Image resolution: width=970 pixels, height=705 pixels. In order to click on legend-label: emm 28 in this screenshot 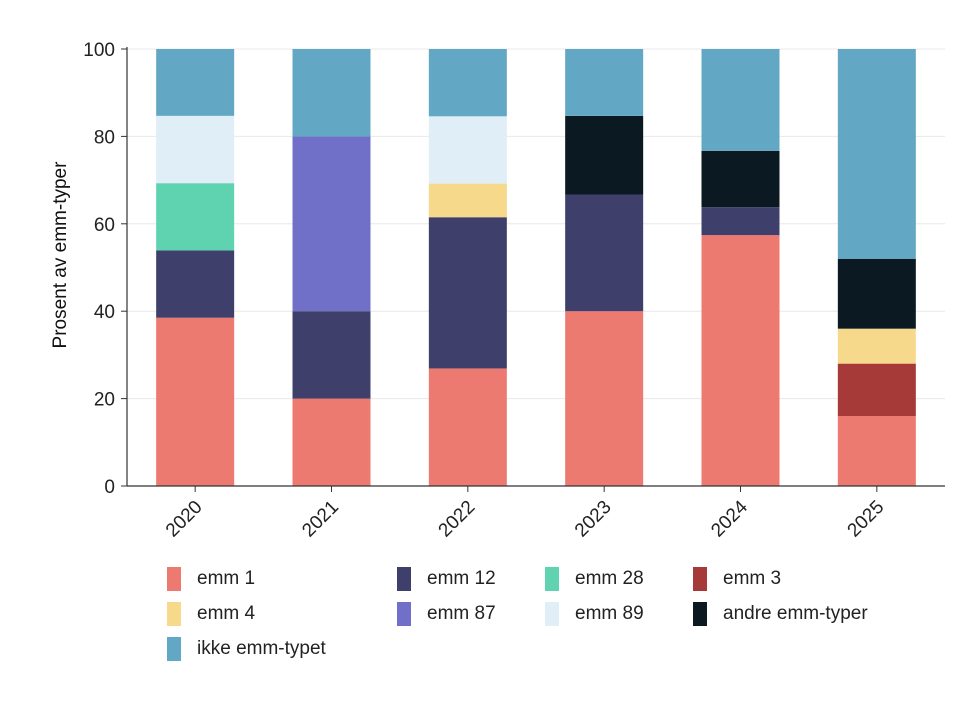, I will do `click(609, 578)`.